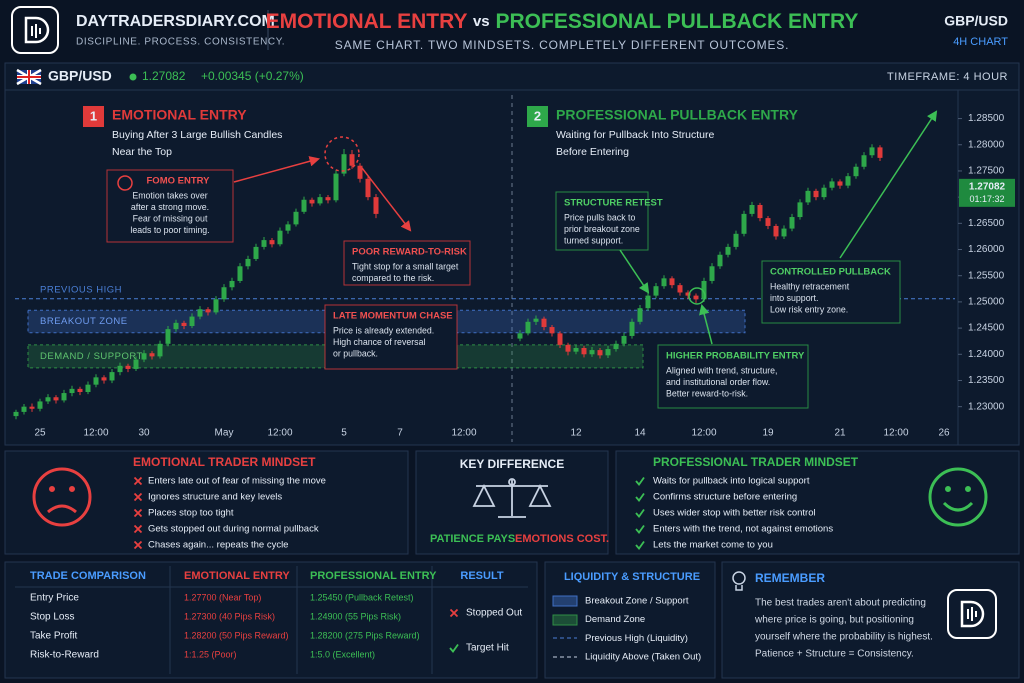 This screenshot has width=1024, height=683. I want to click on callout-text: prior breakout zone, so click(602, 229).